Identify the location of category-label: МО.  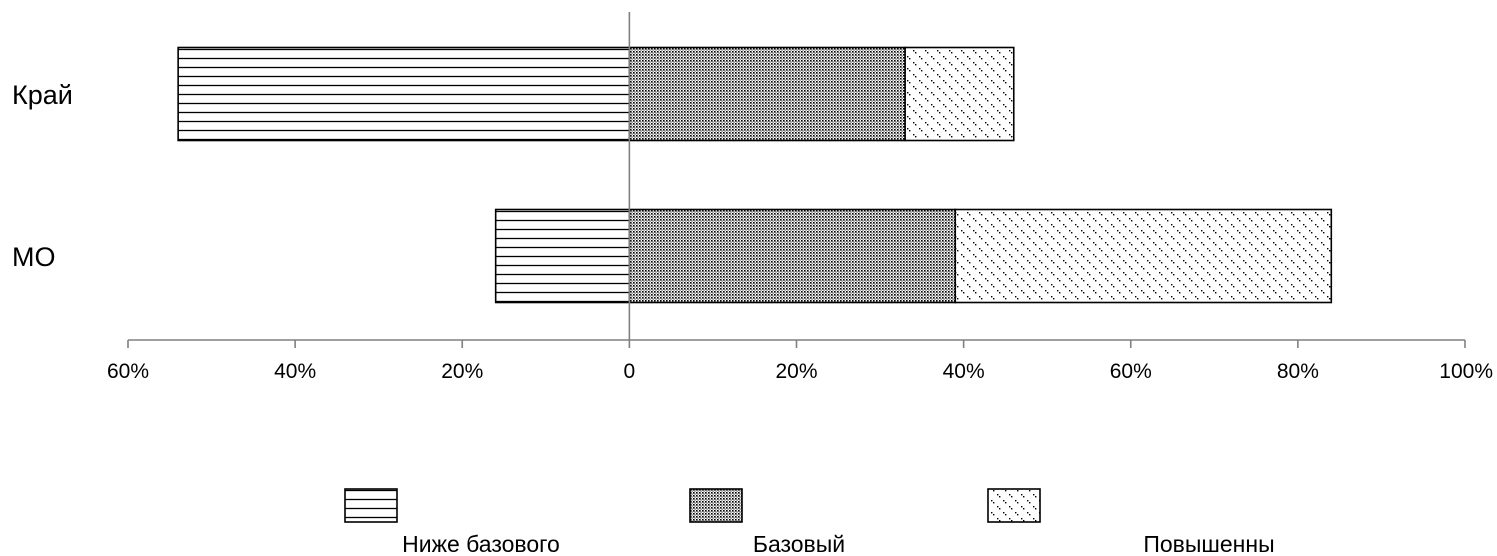
(34, 257).